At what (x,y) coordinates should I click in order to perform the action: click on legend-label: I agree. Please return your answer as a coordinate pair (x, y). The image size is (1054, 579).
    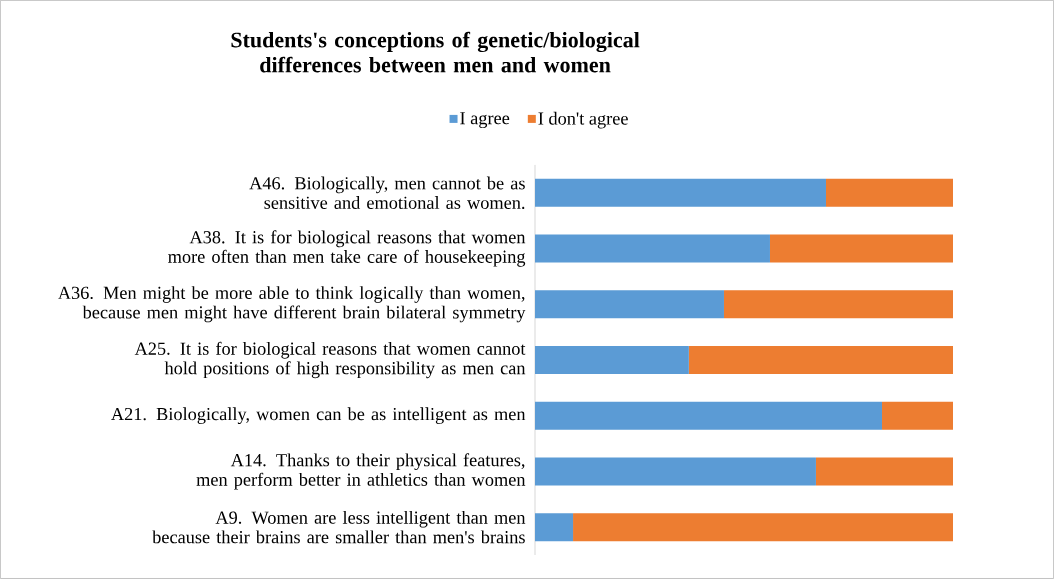
    Looking at the image, I should click on (485, 120).